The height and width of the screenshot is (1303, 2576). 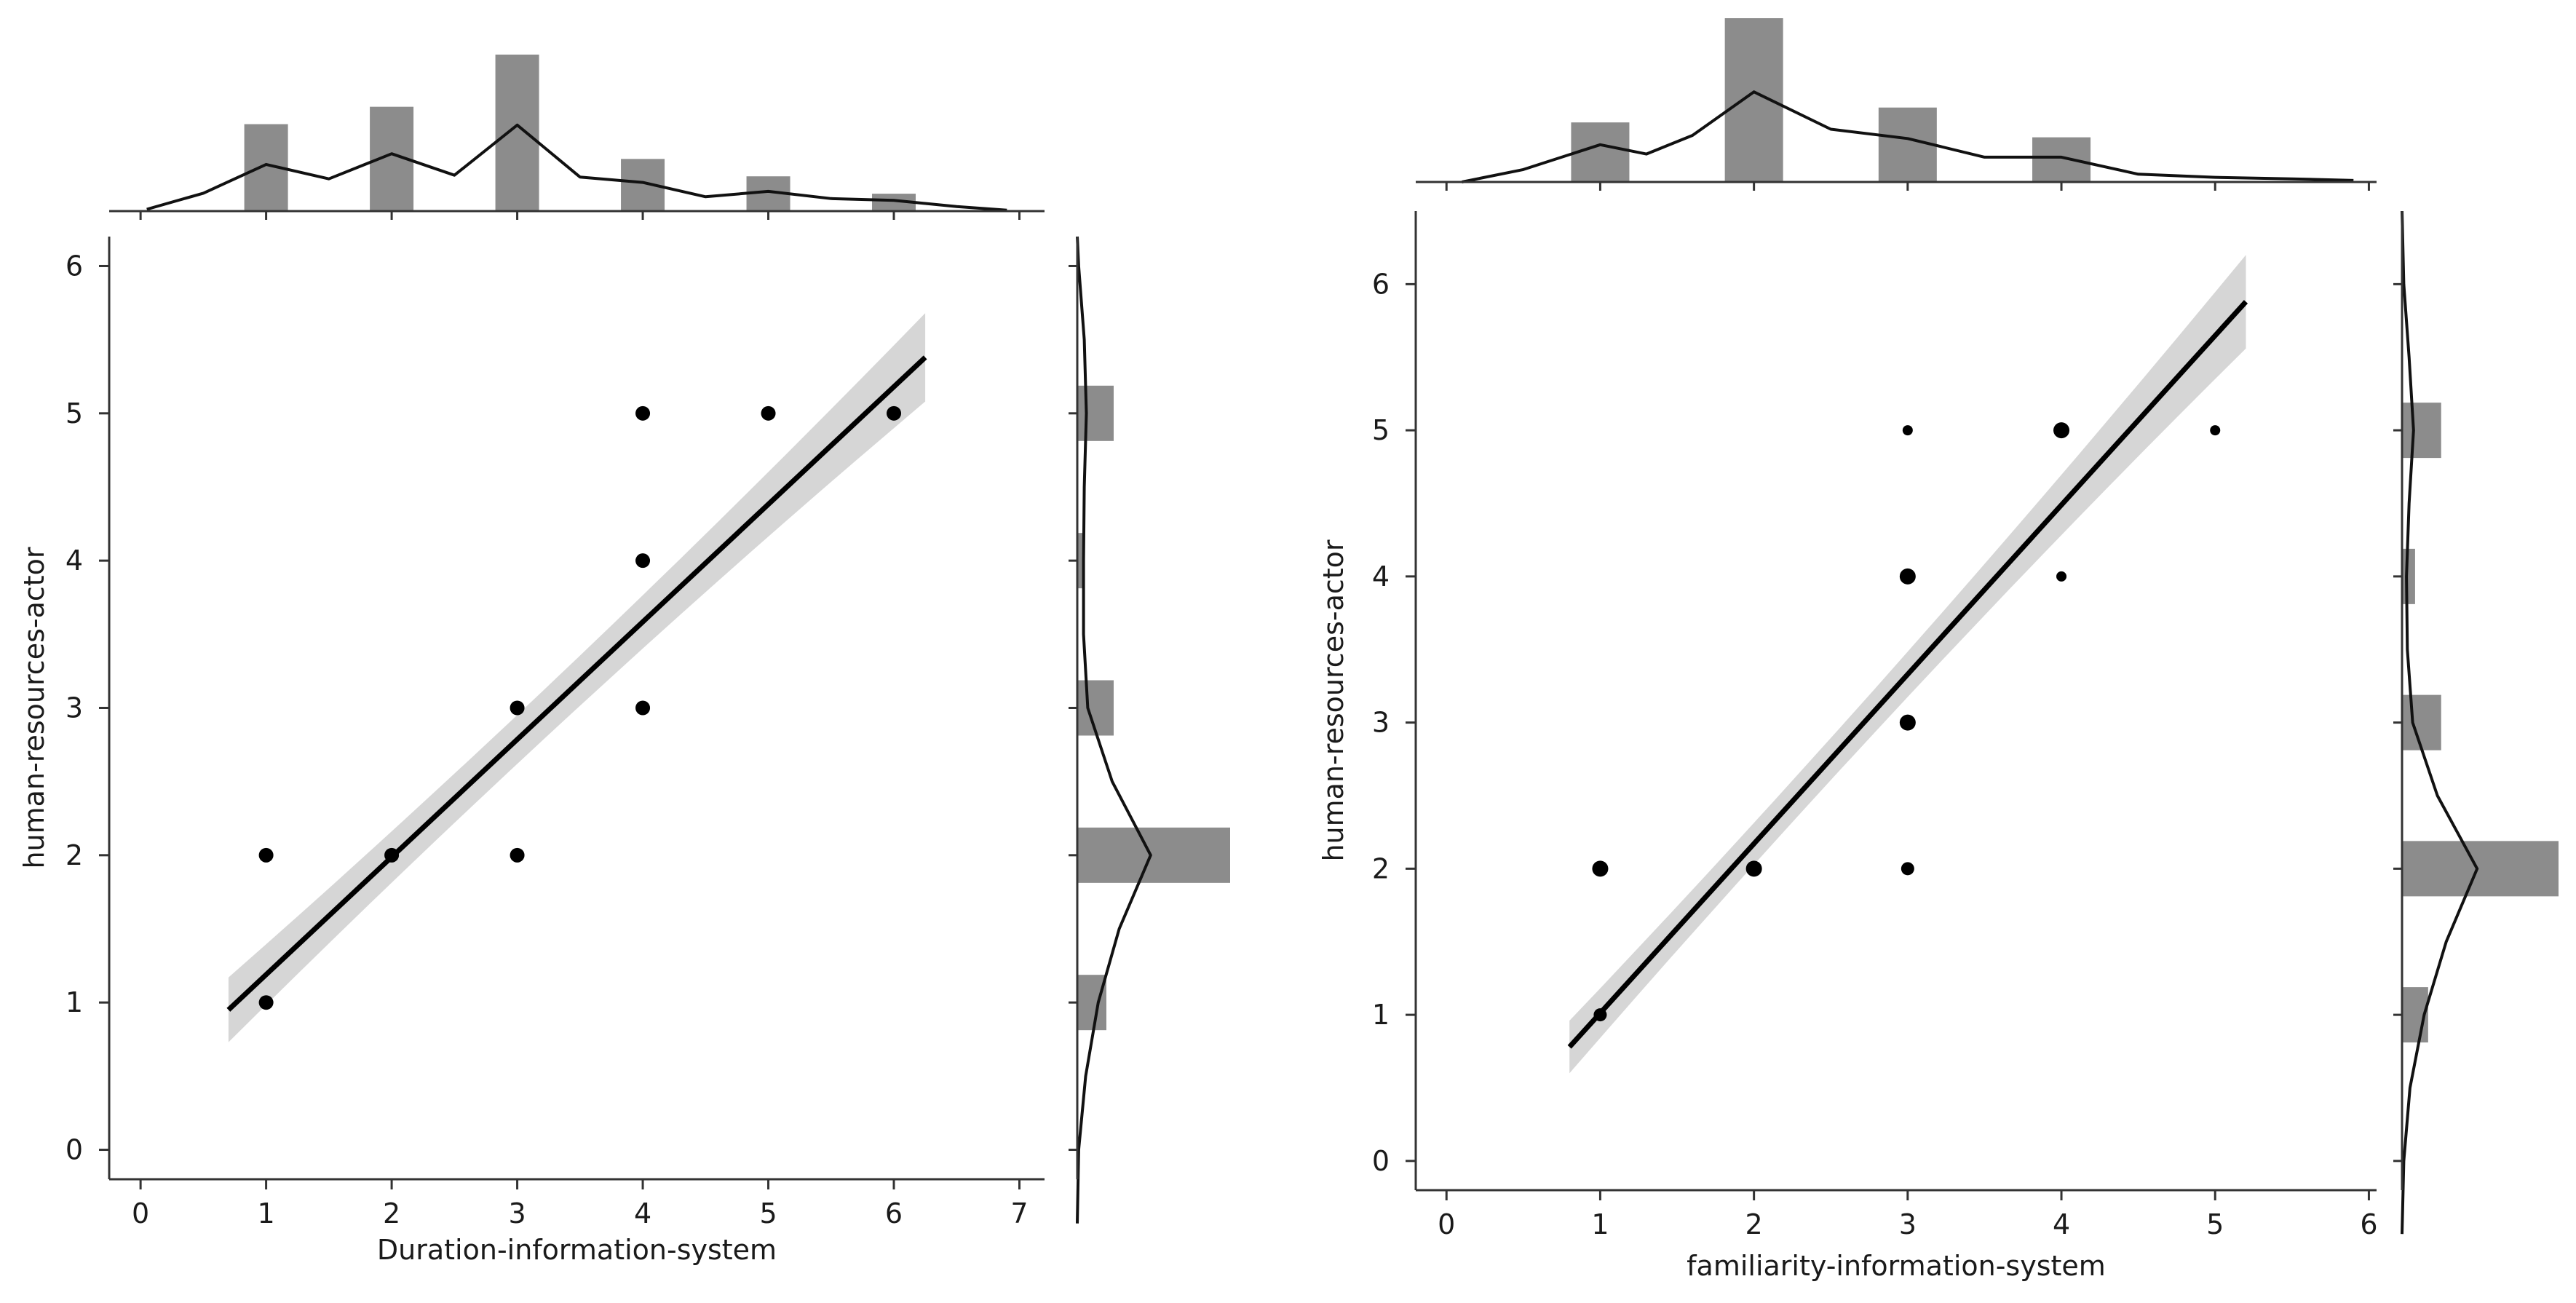 I want to click on x-axis-label: Duration-information-system, so click(x=577, y=1250).